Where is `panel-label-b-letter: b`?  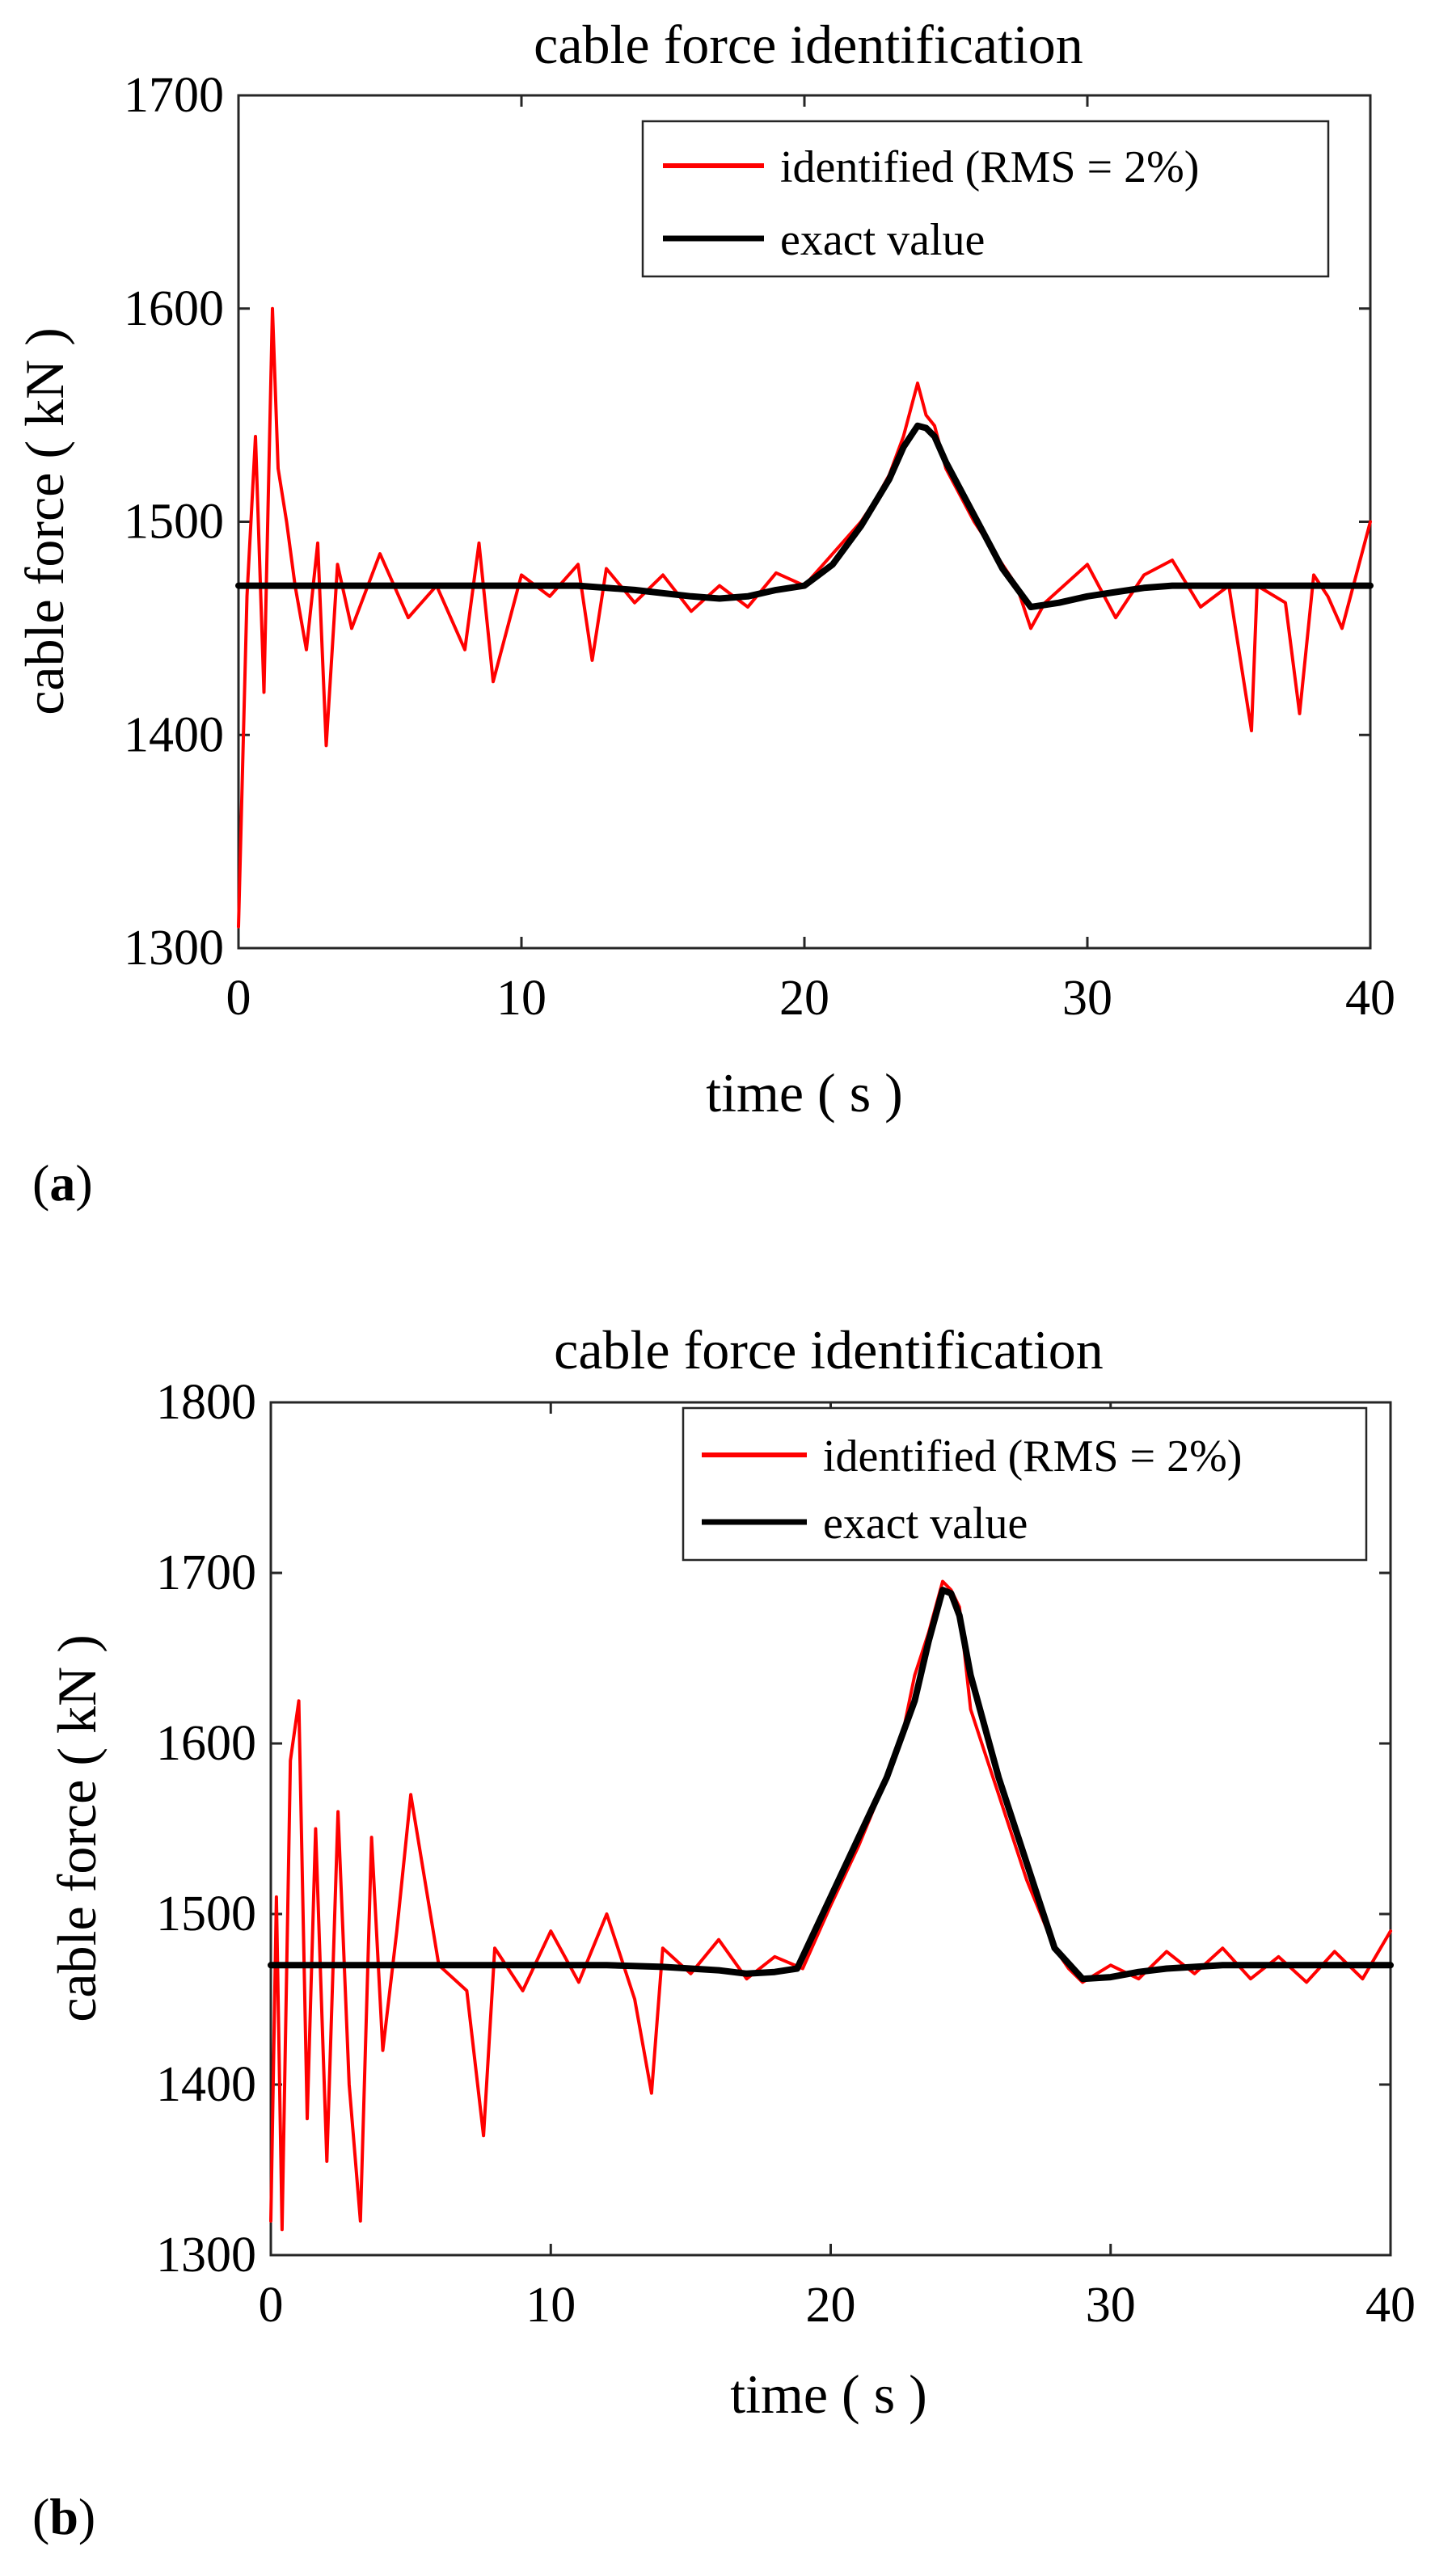
panel-label-b-letter: b is located at coordinates (63, 2517).